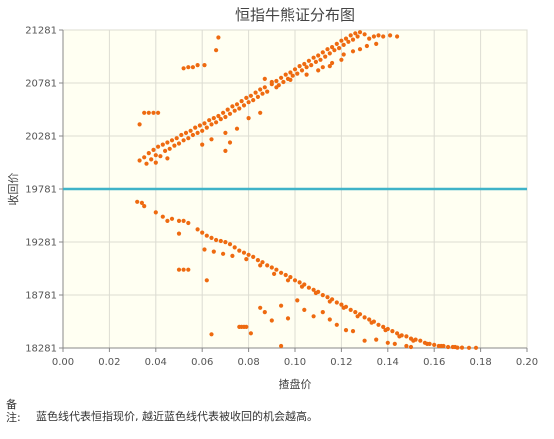 The width and height of the screenshot is (554, 439). What do you see at coordinates (295, 362) in the screenshot?
I see `x-tick-label: 0.10` at bounding box center [295, 362].